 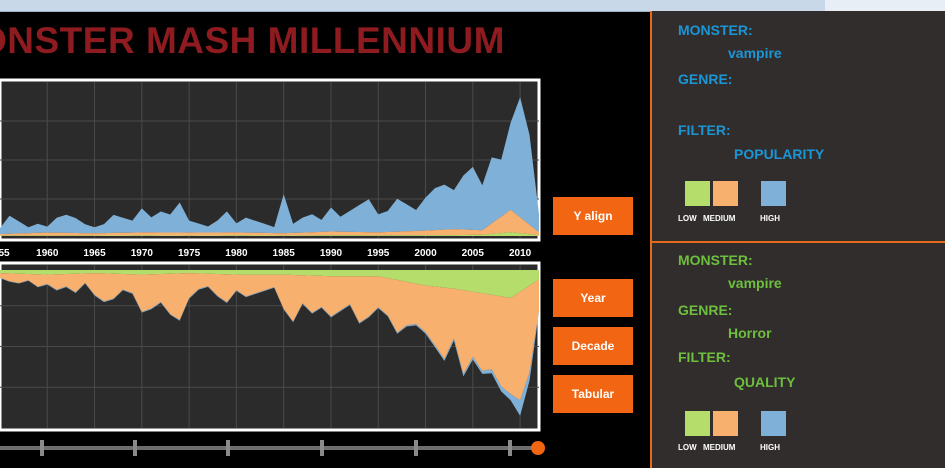 What do you see at coordinates (189, 253) in the screenshot?
I see `x-tick-label: 1975` at bounding box center [189, 253].